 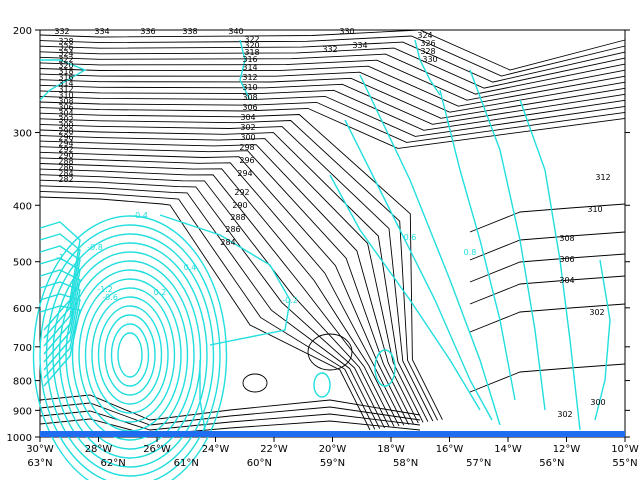 What do you see at coordinates (594, 209) in the screenshot?
I see `right-theta-label: 310` at bounding box center [594, 209].